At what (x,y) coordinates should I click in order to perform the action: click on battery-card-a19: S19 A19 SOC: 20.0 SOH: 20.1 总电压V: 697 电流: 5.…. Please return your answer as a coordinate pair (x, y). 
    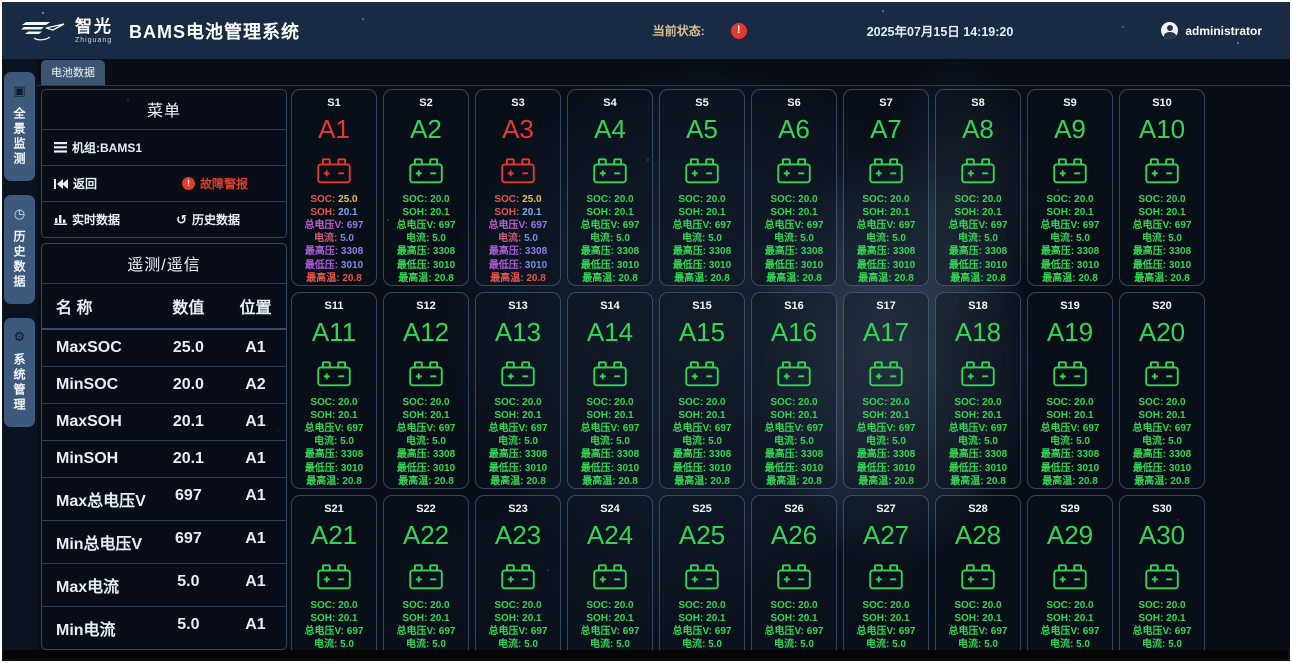
    Looking at the image, I should click on (1070, 390).